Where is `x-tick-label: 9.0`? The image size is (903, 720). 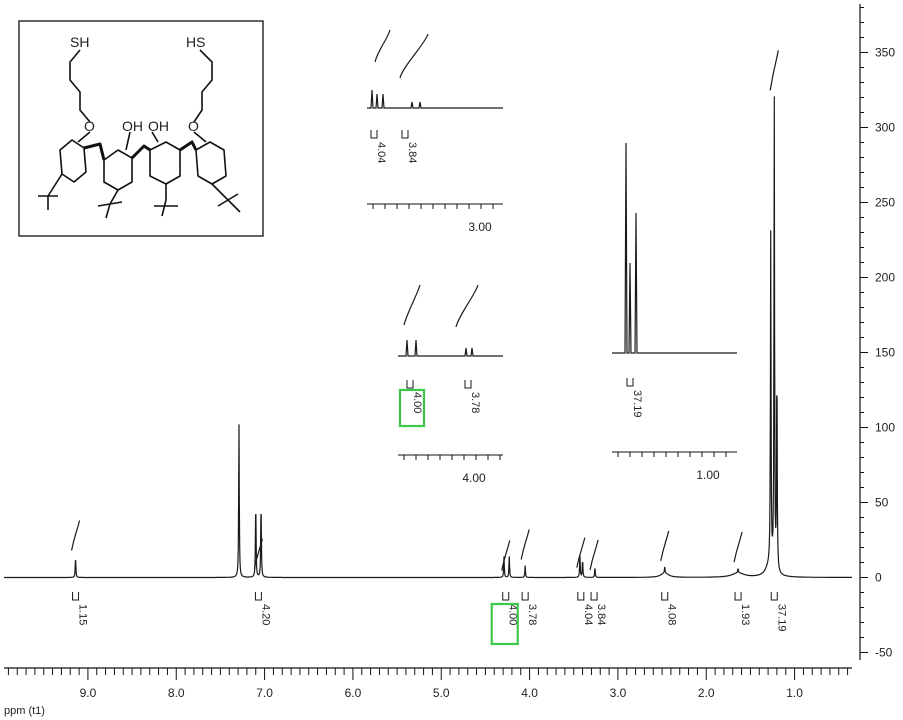
x-tick-label: 9.0 is located at coordinates (88, 693).